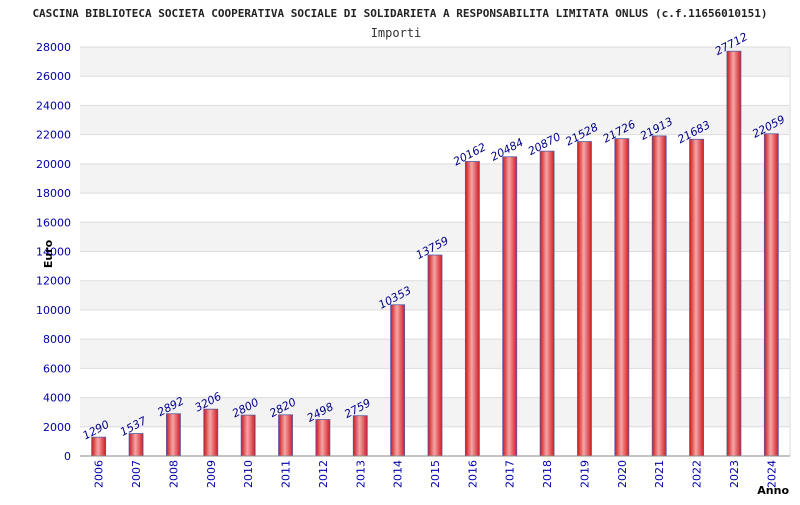 This screenshot has width=800, height=505. I want to click on x-tick-label: 2024, so click(771, 474).